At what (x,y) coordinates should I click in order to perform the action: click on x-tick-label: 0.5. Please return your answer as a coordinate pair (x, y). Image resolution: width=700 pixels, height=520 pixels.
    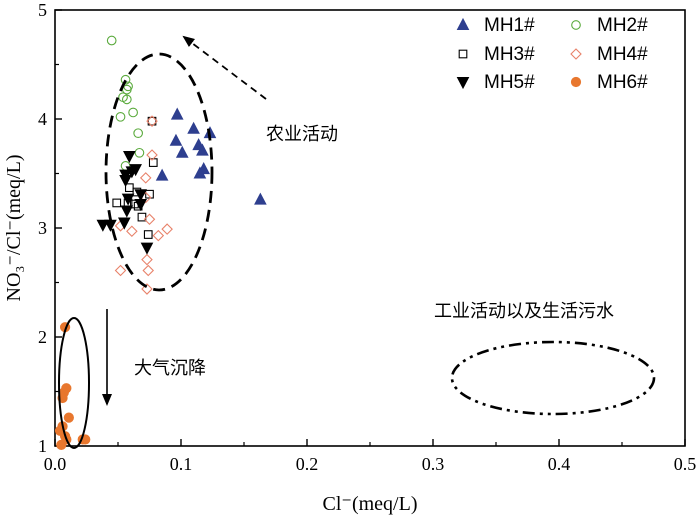
    Looking at the image, I should click on (685, 464).